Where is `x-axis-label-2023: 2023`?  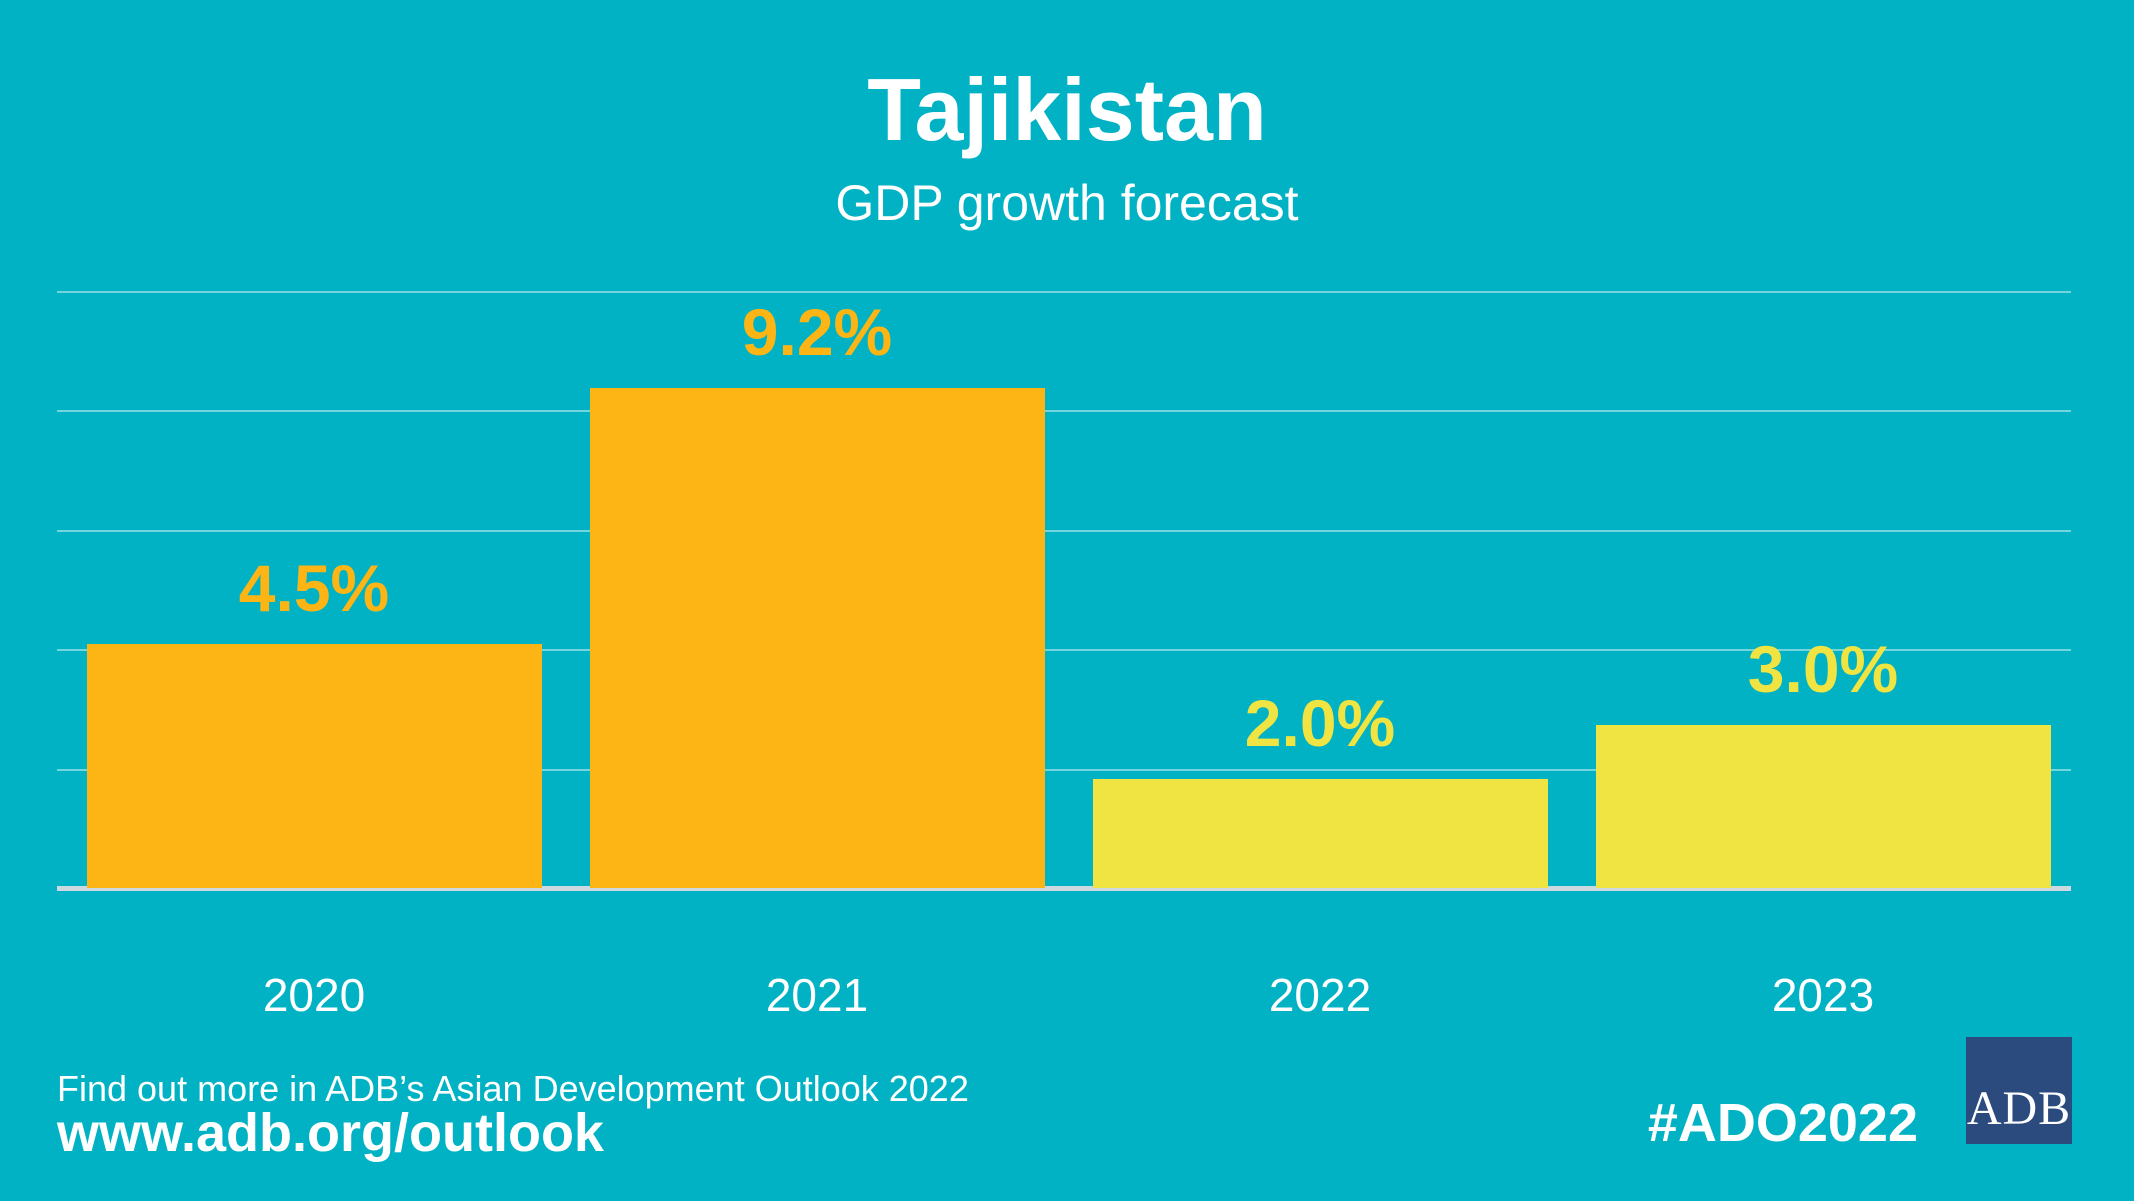
x-axis-label-2023: 2023 is located at coordinates (1823, 995).